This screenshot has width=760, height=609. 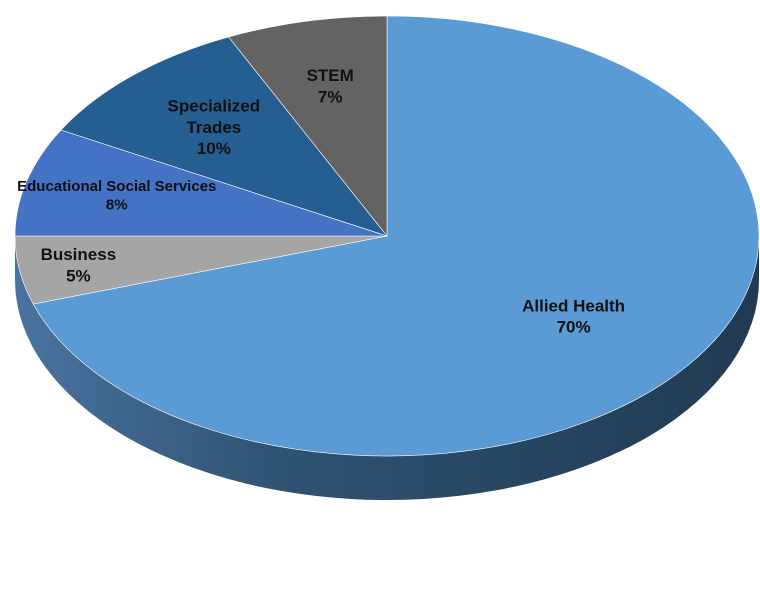 What do you see at coordinates (330, 86) in the screenshot?
I see `slice-label-stem: STEM 7%` at bounding box center [330, 86].